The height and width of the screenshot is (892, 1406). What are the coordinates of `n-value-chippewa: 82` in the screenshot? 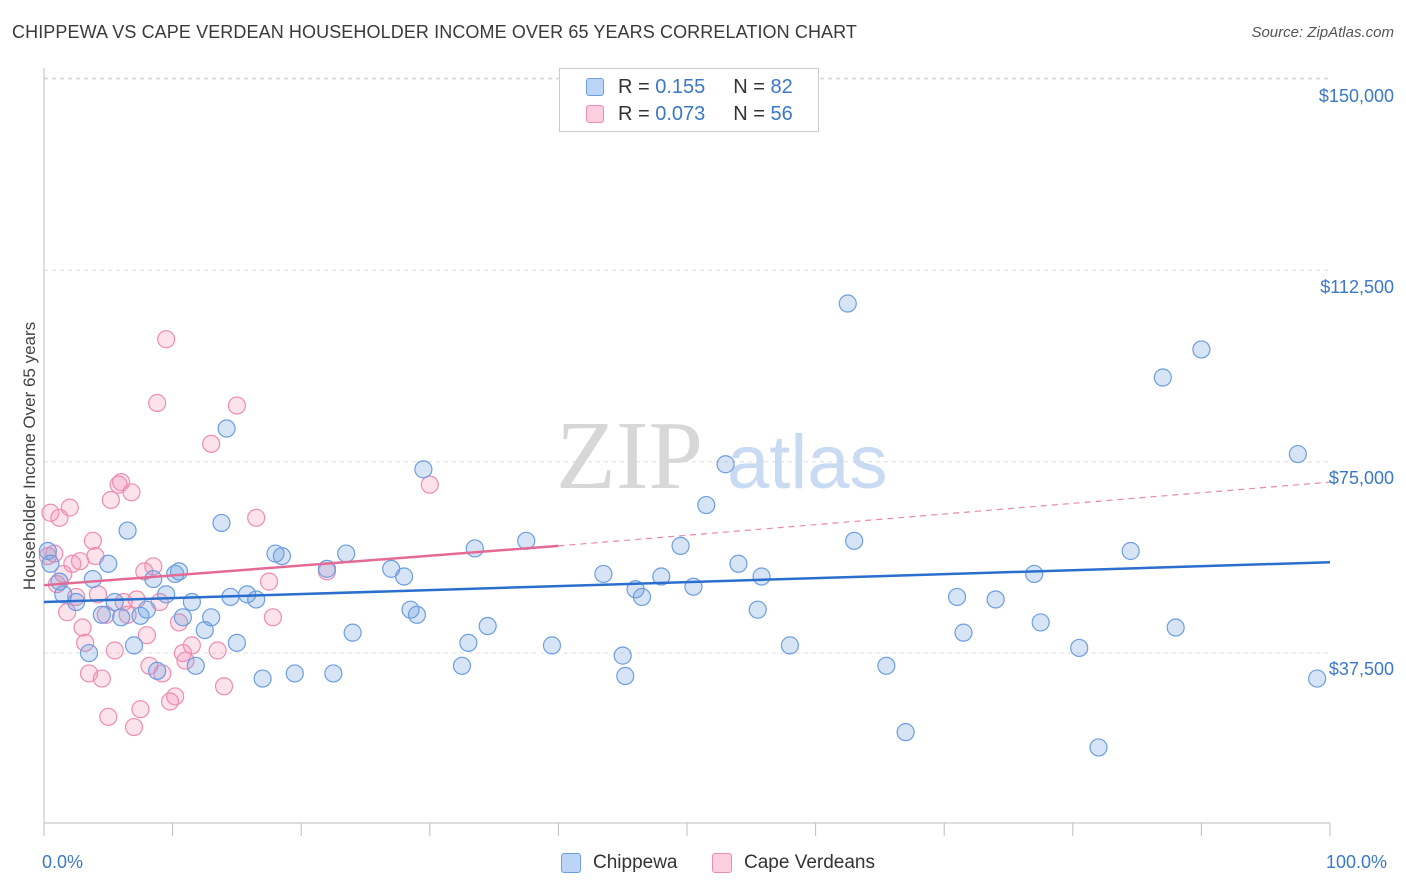 It's located at (781, 86).